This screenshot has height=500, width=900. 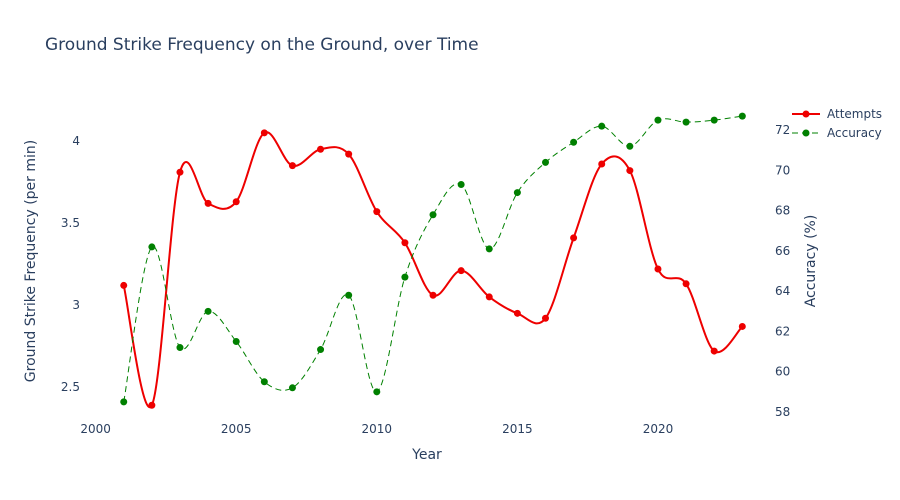 I want to click on x-tick-label: 2000, so click(x=95, y=429).